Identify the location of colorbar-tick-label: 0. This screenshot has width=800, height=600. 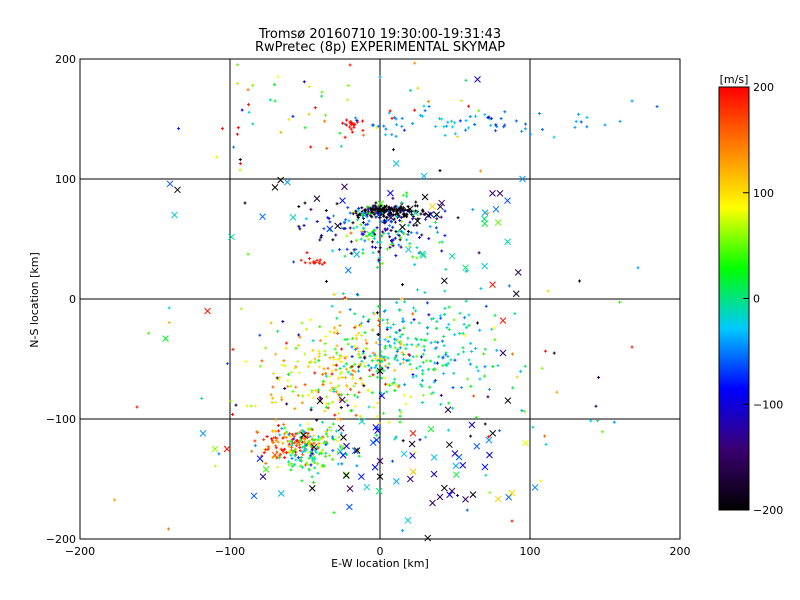
(756, 299).